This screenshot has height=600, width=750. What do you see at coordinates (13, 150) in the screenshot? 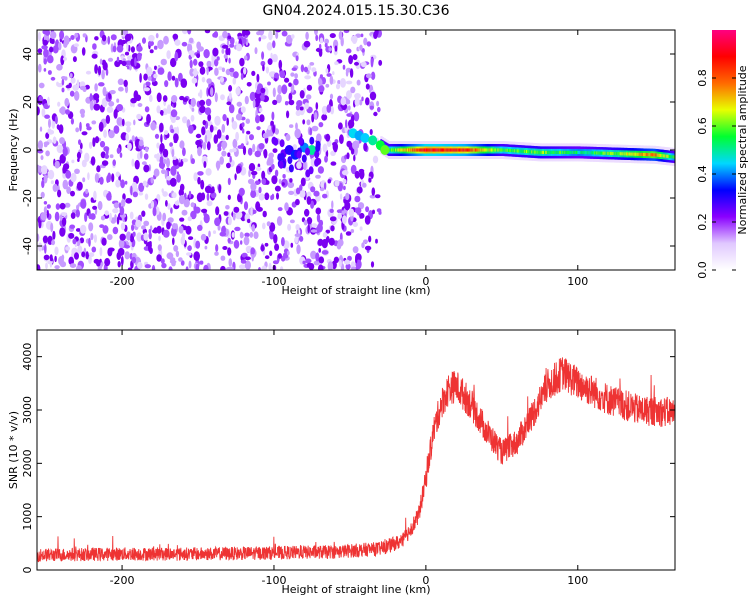
I see `spectrogram-y-axis-label: Frequency (Hz)` at bounding box center [13, 150].